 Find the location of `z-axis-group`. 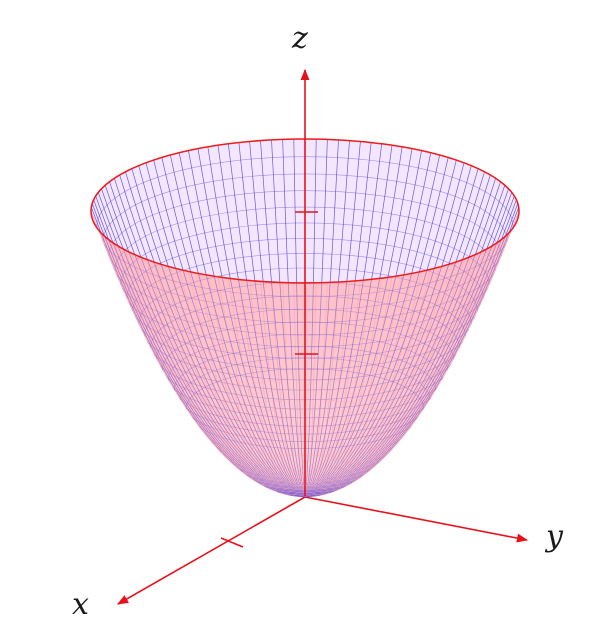

z-axis-group is located at coordinates (306, 282).